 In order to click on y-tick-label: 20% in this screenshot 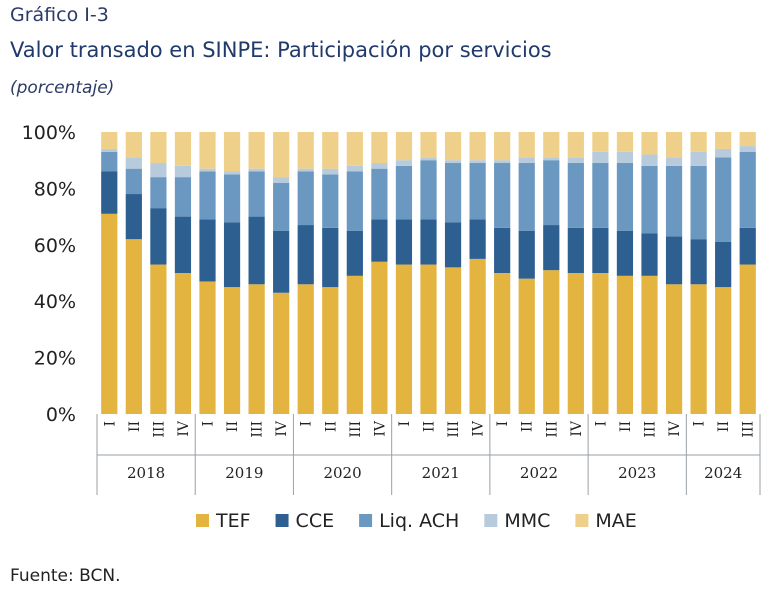, I will do `click(55, 359)`.